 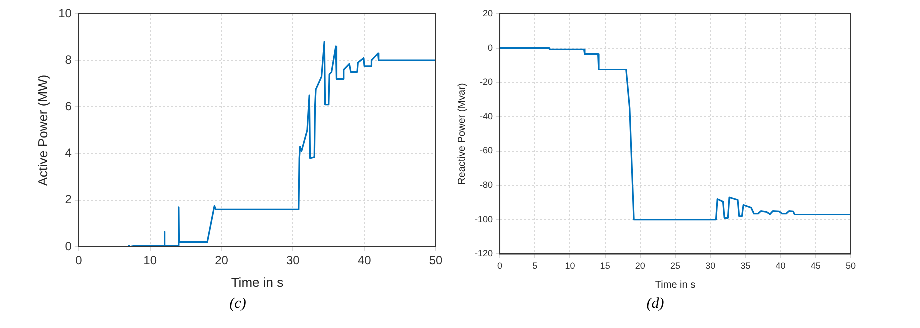 What do you see at coordinates (675, 266) in the screenshot?
I see `x-tick-label: 25` at bounding box center [675, 266].